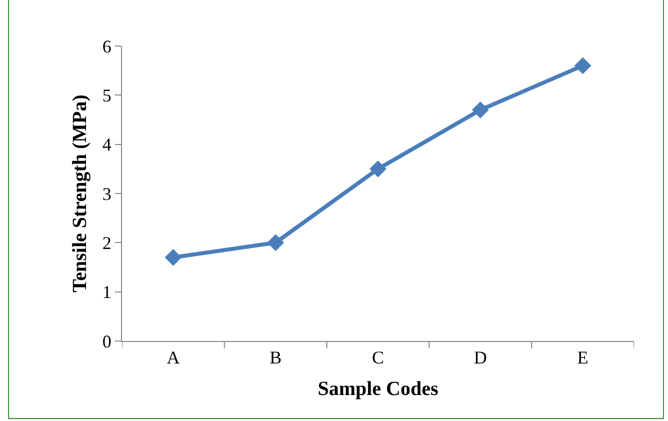  I want to click on y-tick-label: 0, so click(107, 341).